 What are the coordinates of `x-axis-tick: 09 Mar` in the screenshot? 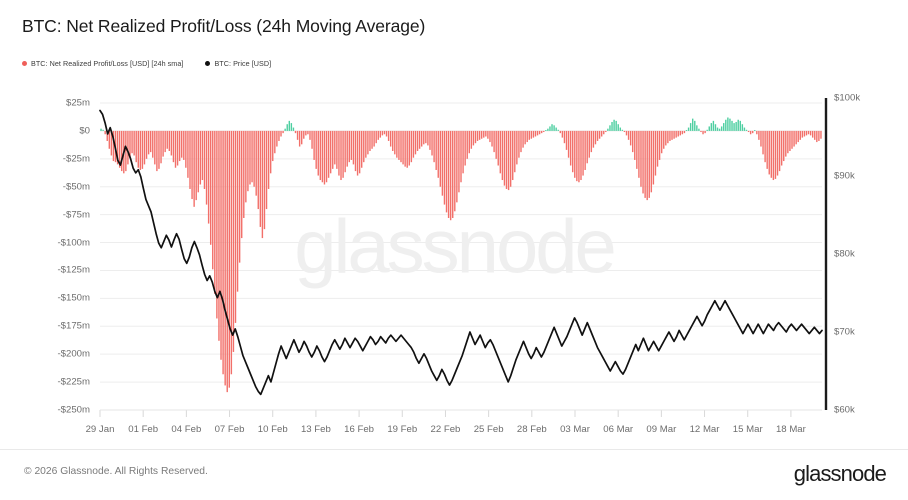 It's located at (661, 429).